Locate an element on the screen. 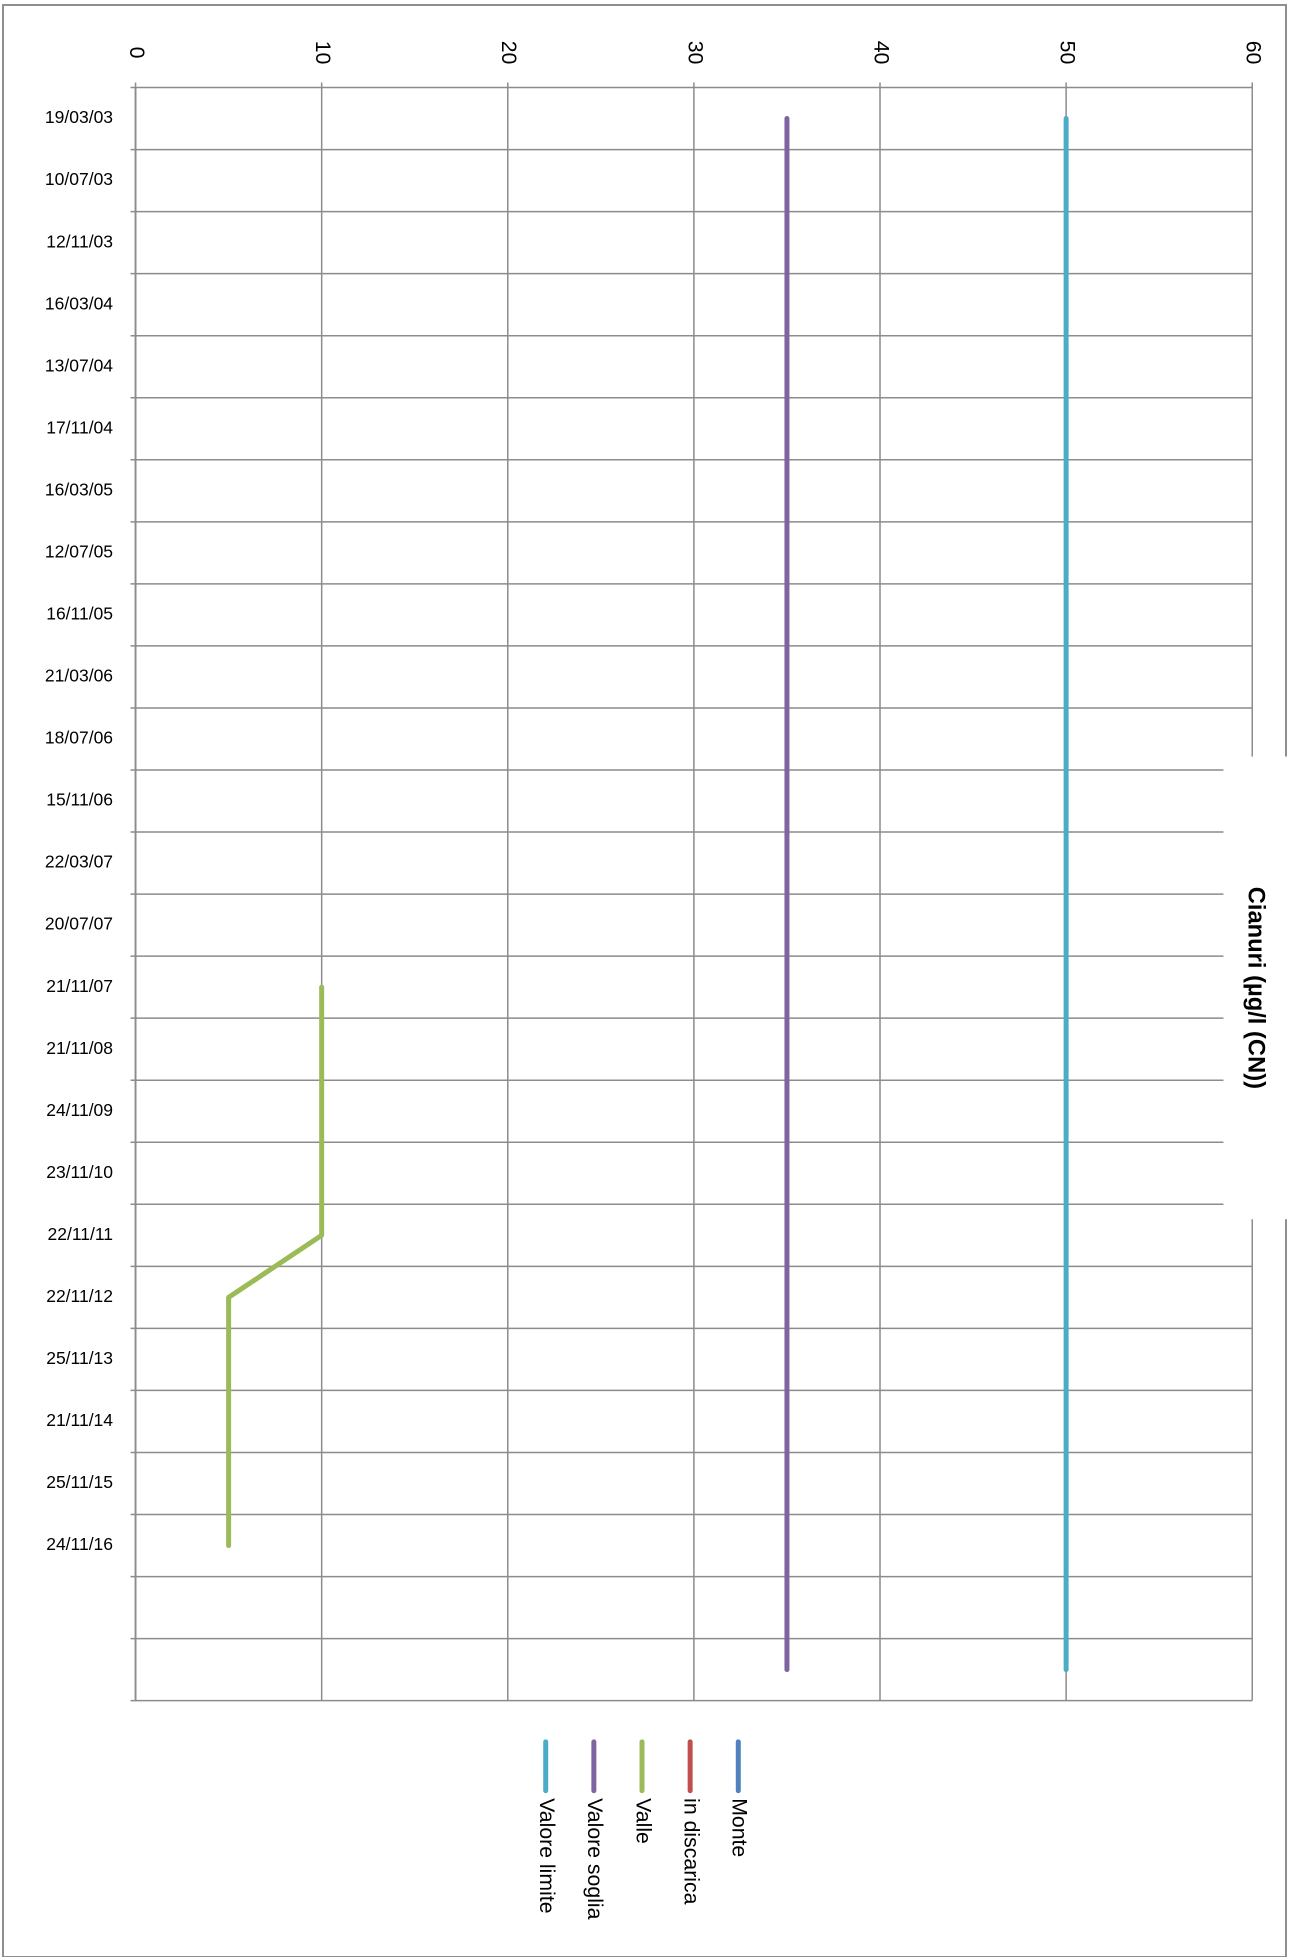  series-line is located at coordinates (275, 1266).